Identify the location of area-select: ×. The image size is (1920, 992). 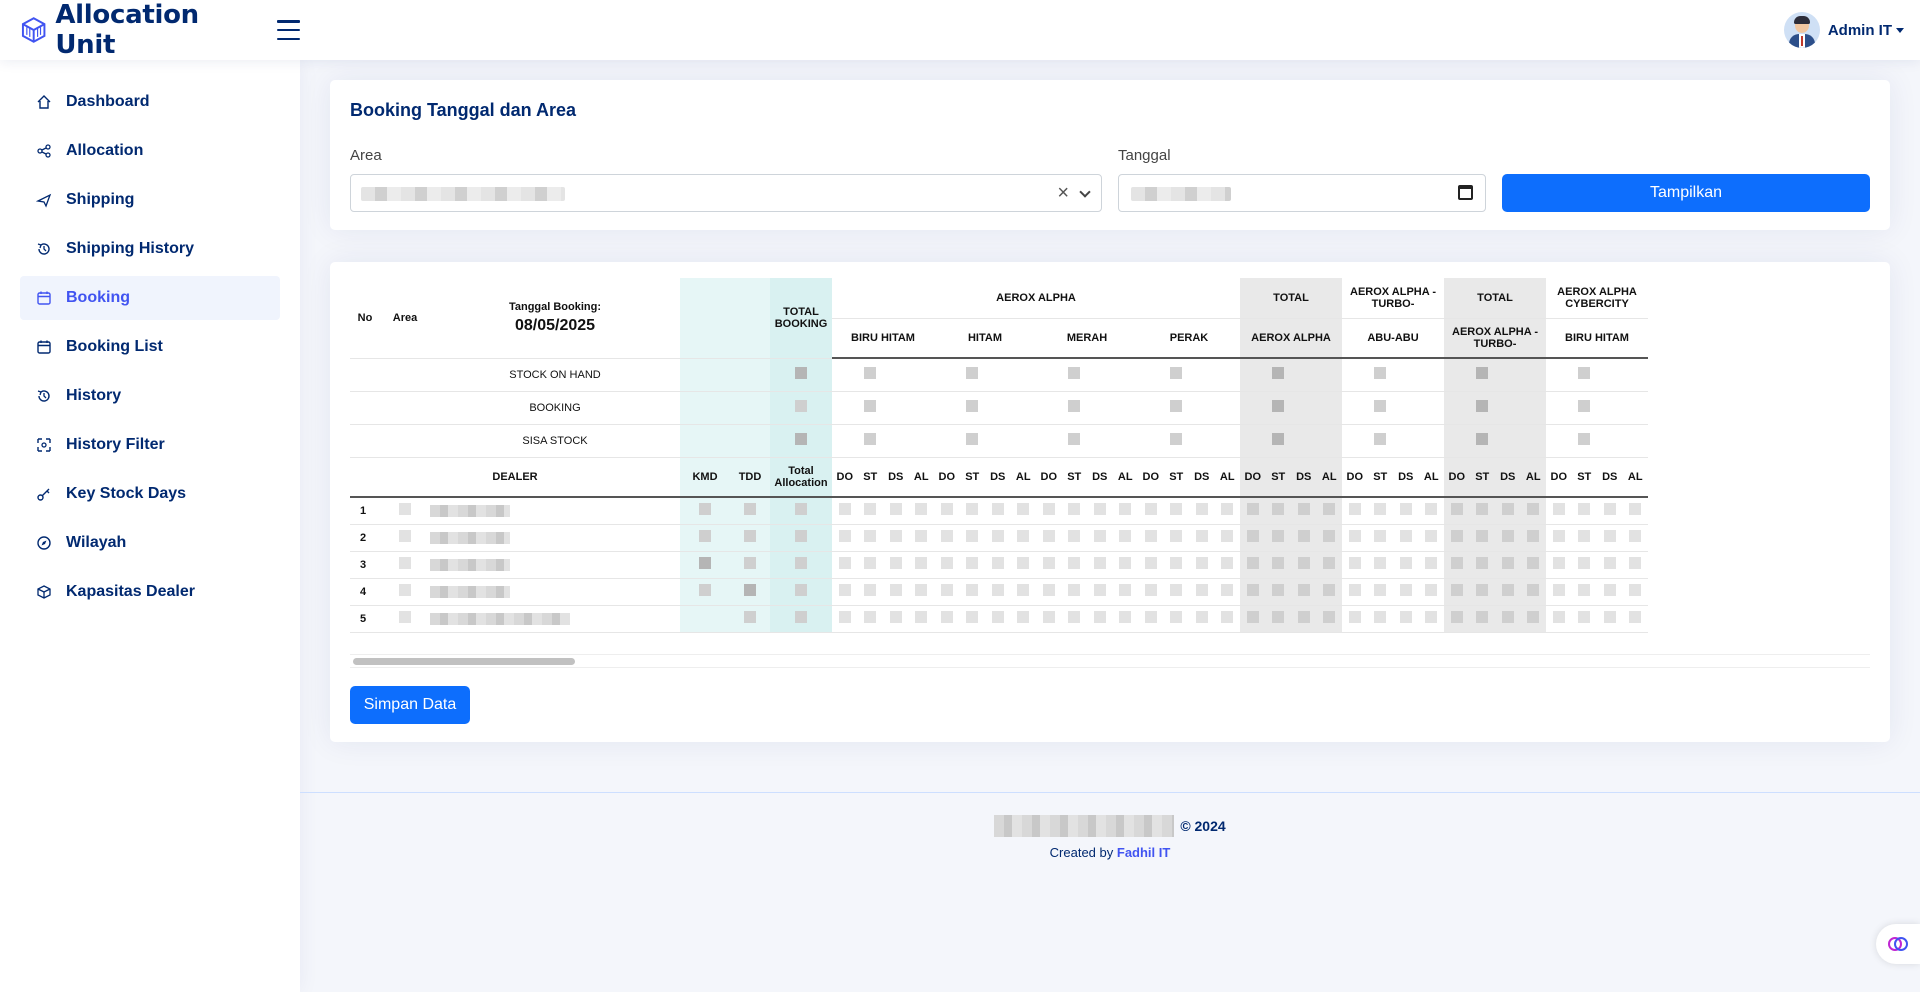
(726, 193).